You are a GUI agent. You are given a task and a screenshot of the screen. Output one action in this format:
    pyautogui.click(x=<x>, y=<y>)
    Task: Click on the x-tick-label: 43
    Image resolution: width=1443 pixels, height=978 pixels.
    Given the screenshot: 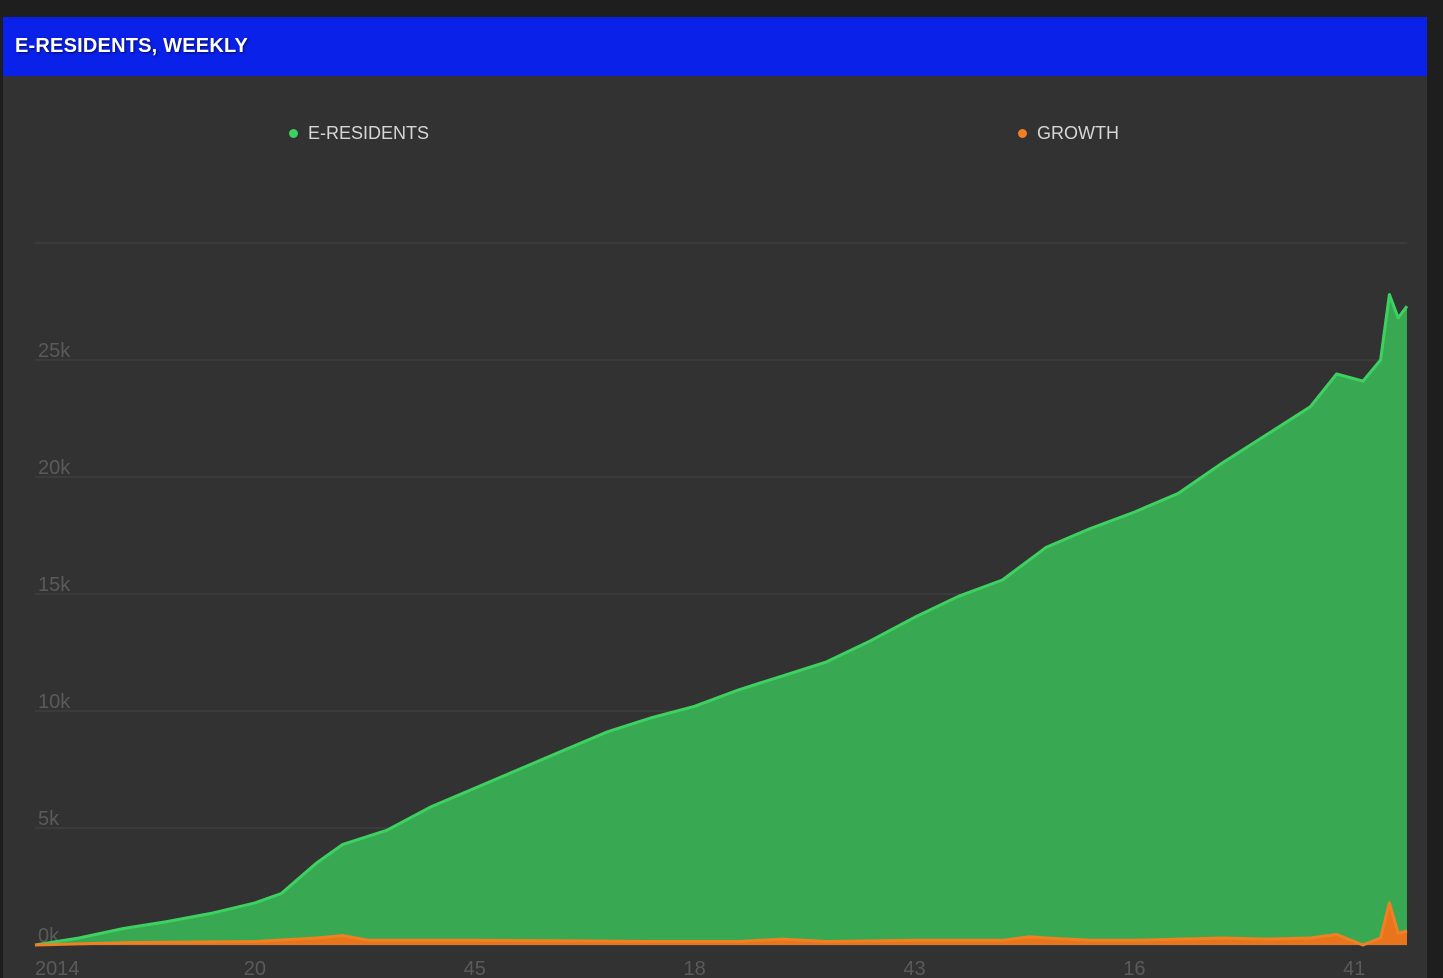 What is the action you would take?
    pyautogui.click(x=914, y=968)
    